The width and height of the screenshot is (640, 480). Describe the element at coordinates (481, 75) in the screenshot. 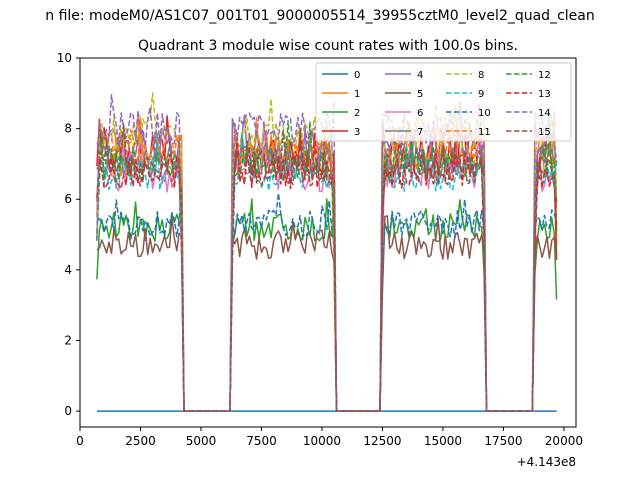

I see `legend-label-8: 8` at that location.